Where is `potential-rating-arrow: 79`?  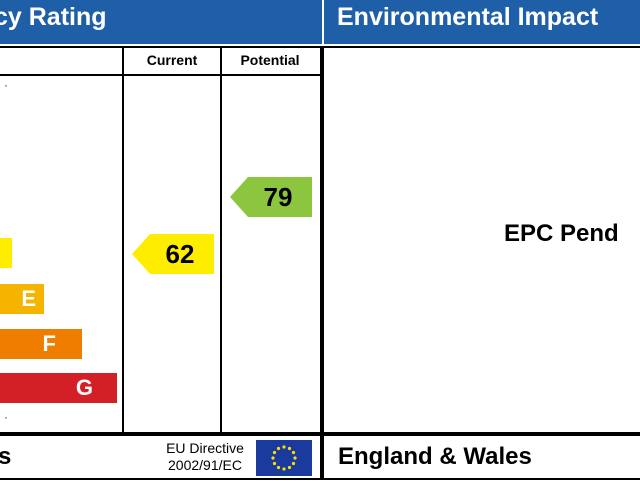
potential-rating-arrow: 79 is located at coordinates (271, 197).